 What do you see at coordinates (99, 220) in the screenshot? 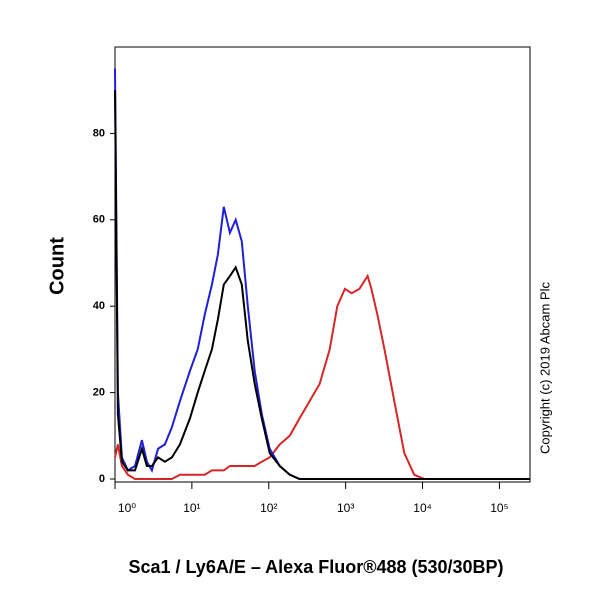
I see `y-tick-label: 60` at bounding box center [99, 220].